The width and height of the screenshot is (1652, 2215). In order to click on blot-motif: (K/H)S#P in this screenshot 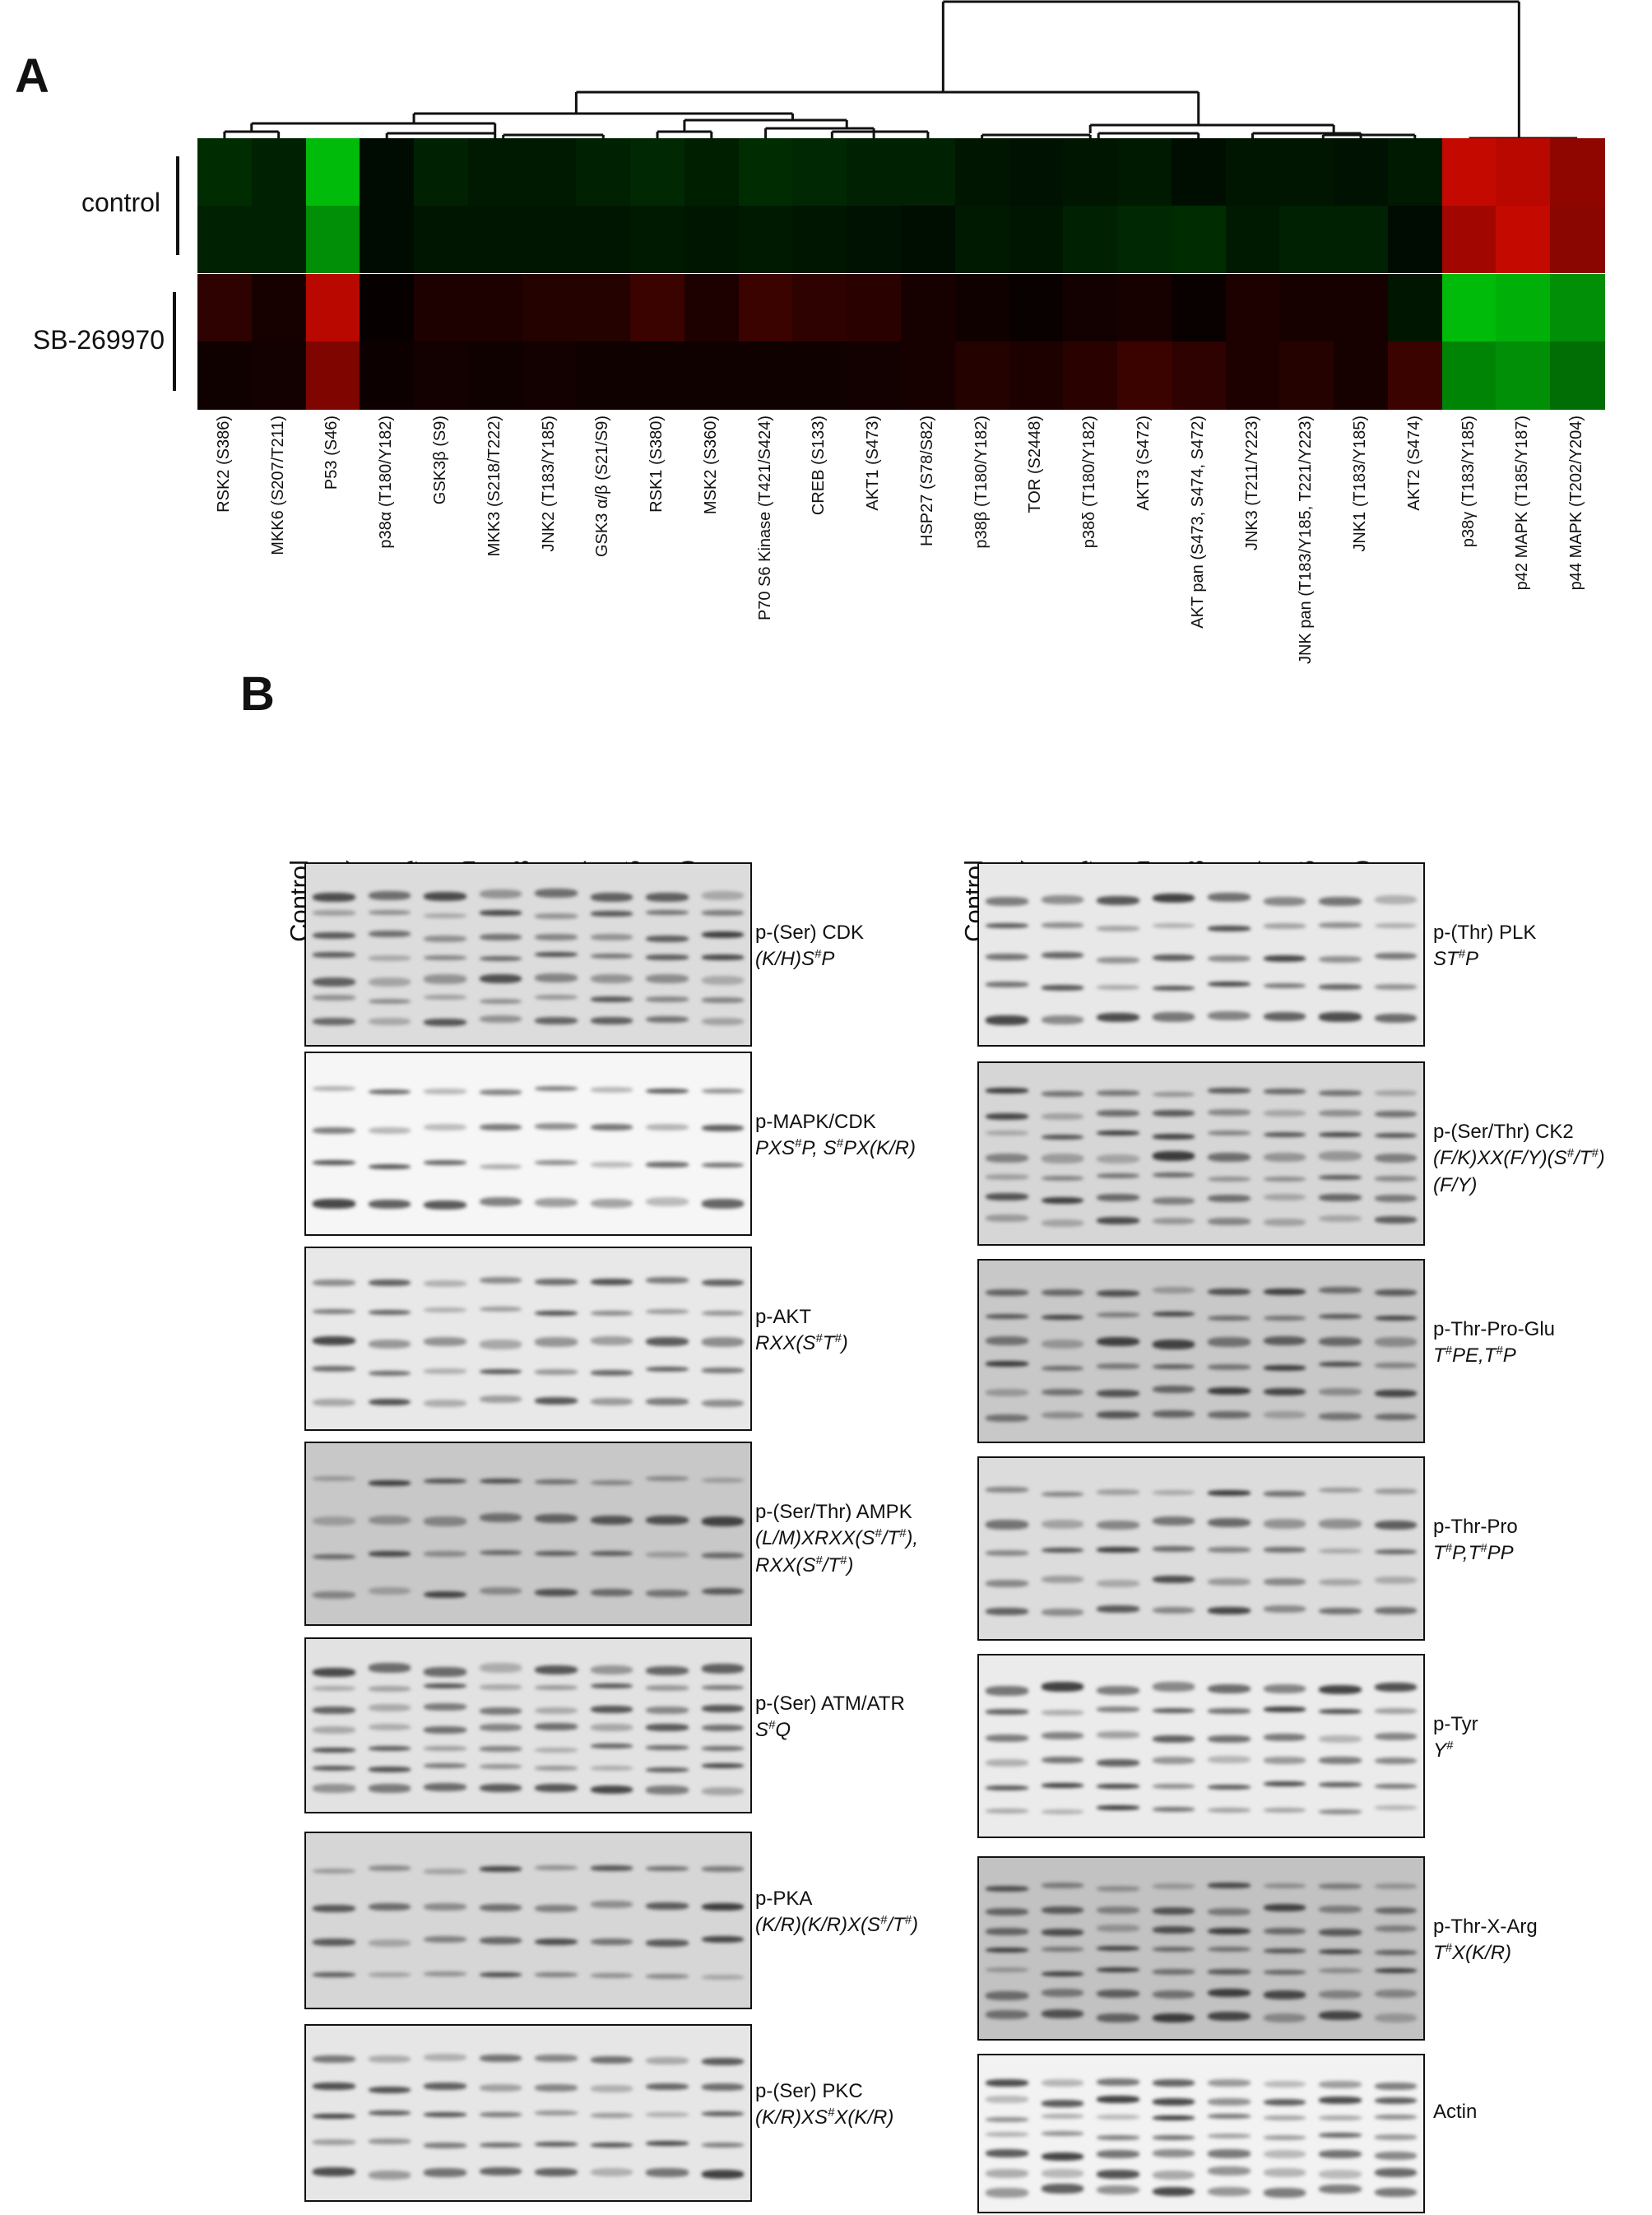, I will do `click(795, 959)`.